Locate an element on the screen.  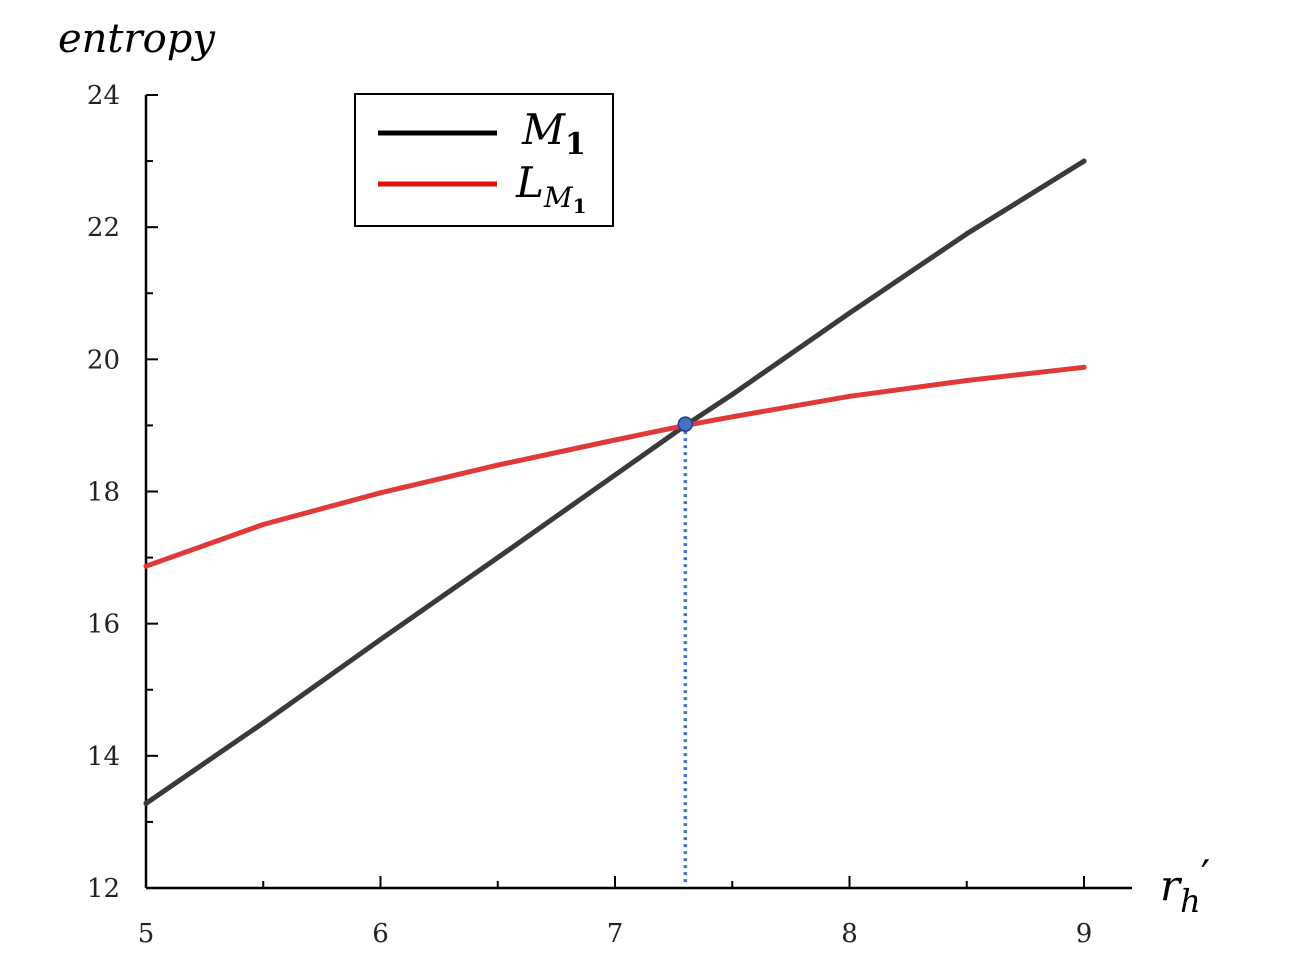
x-axis-title-sub: h is located at coordinates (1190, 901).